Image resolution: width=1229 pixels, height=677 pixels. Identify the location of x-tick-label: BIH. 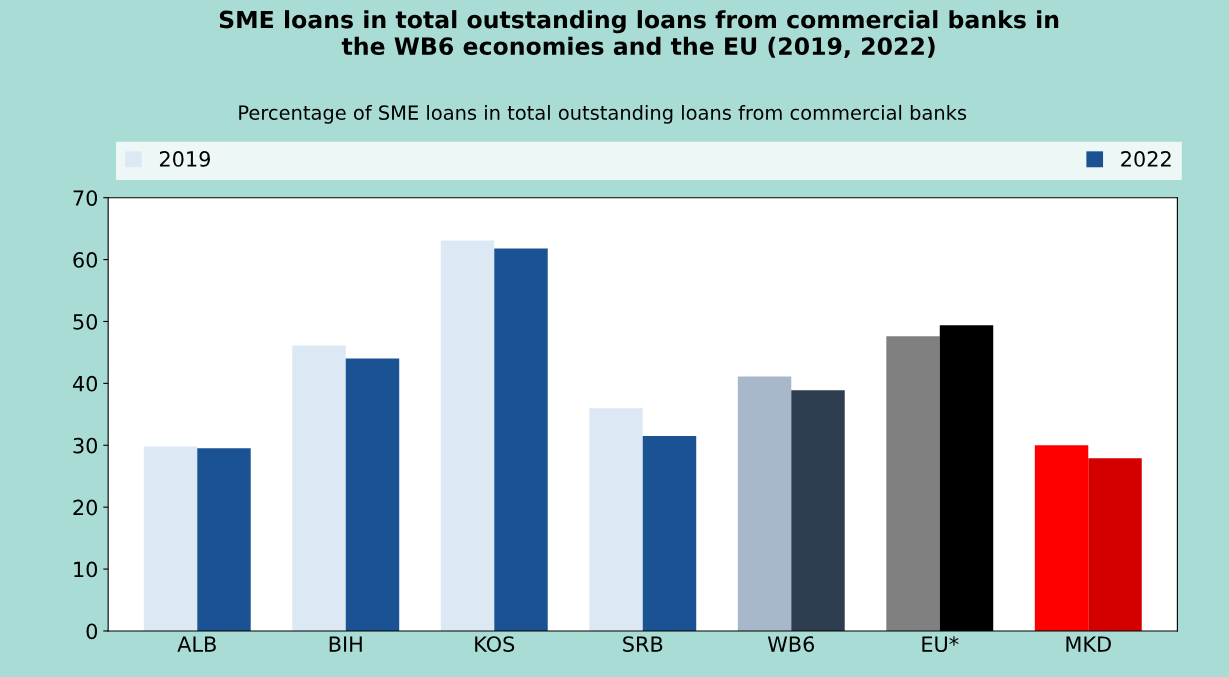
(345, 644).